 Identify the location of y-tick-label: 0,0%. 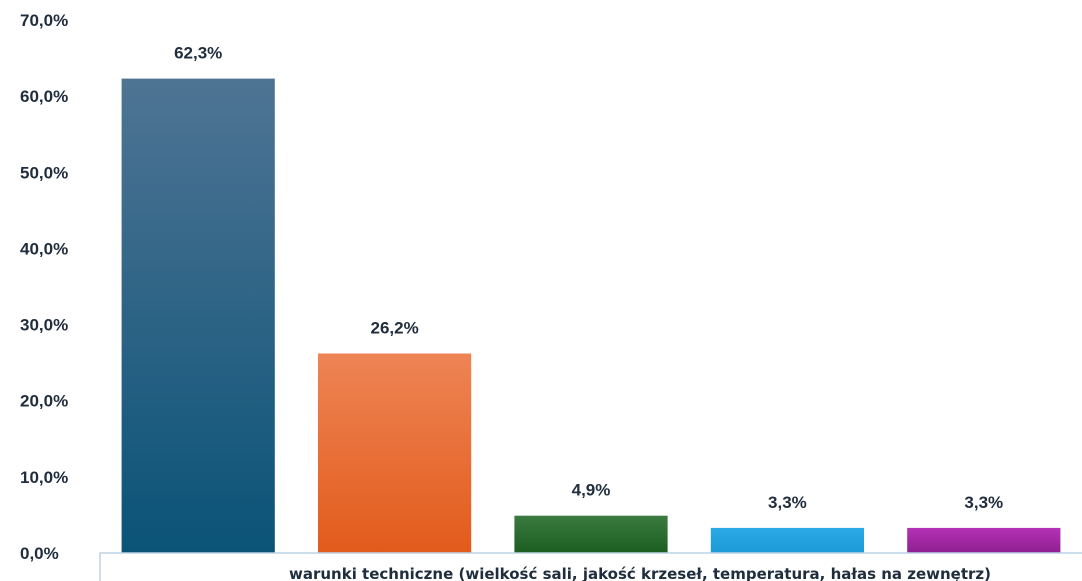
(39, 553).